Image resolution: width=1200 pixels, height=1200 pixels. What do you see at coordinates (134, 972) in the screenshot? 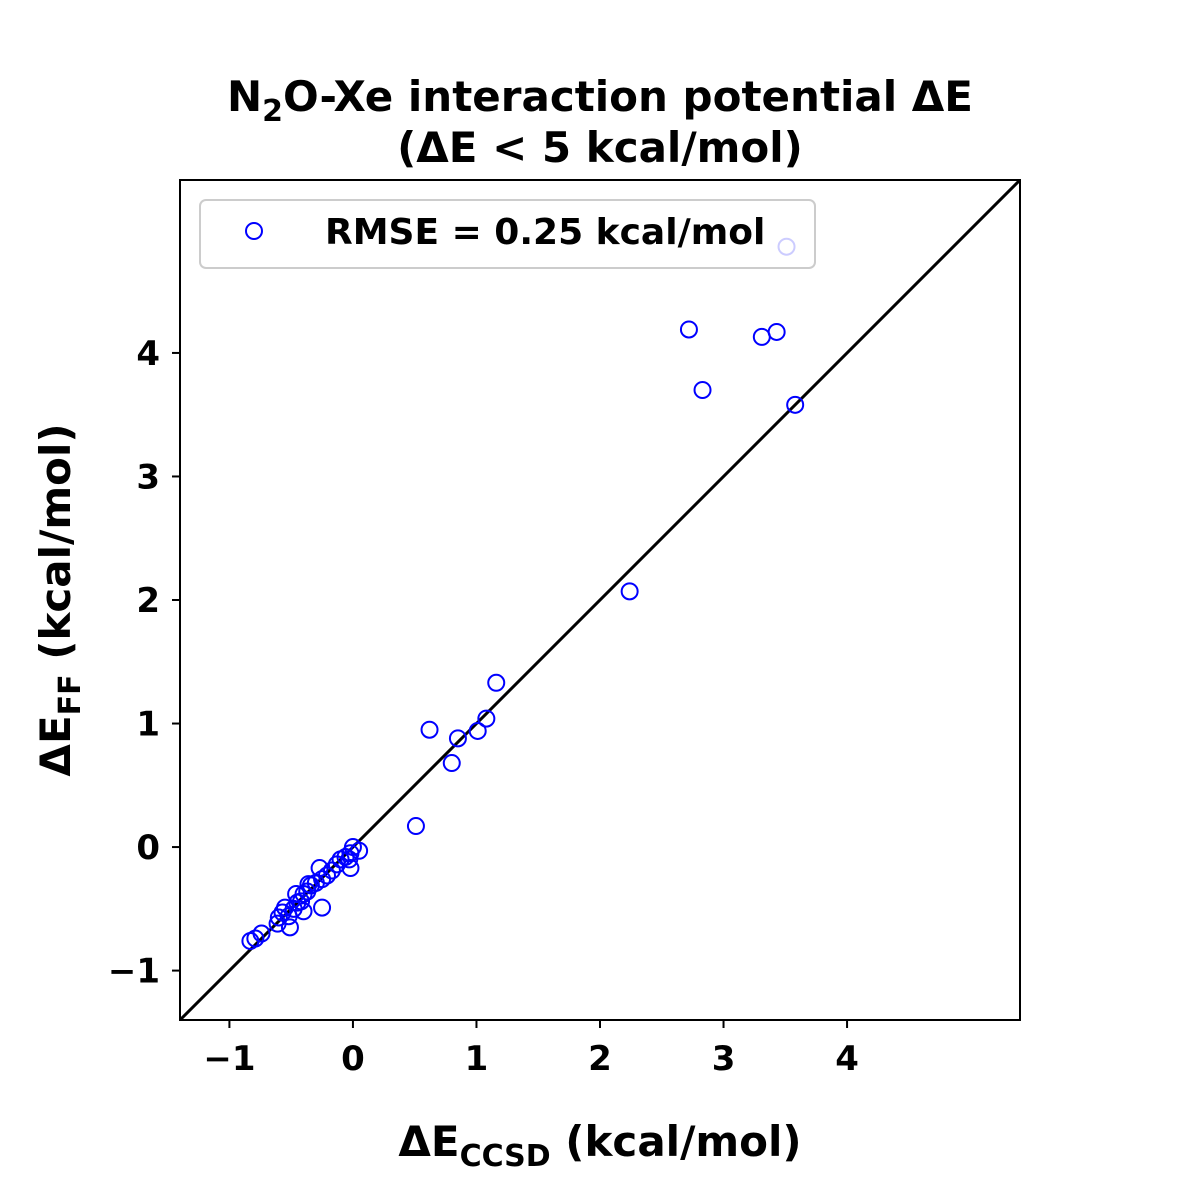
I see `y-tick-label-0: −1` at bounding box center [134, 972].